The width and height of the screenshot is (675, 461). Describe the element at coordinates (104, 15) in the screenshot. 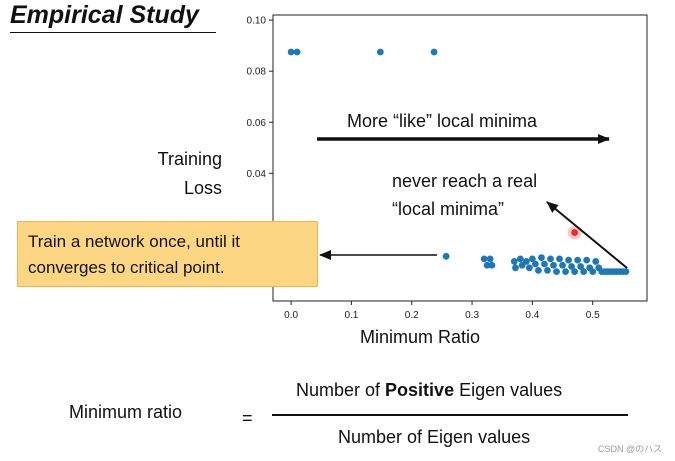

I see `slide-title: Empirical Study` at that location.